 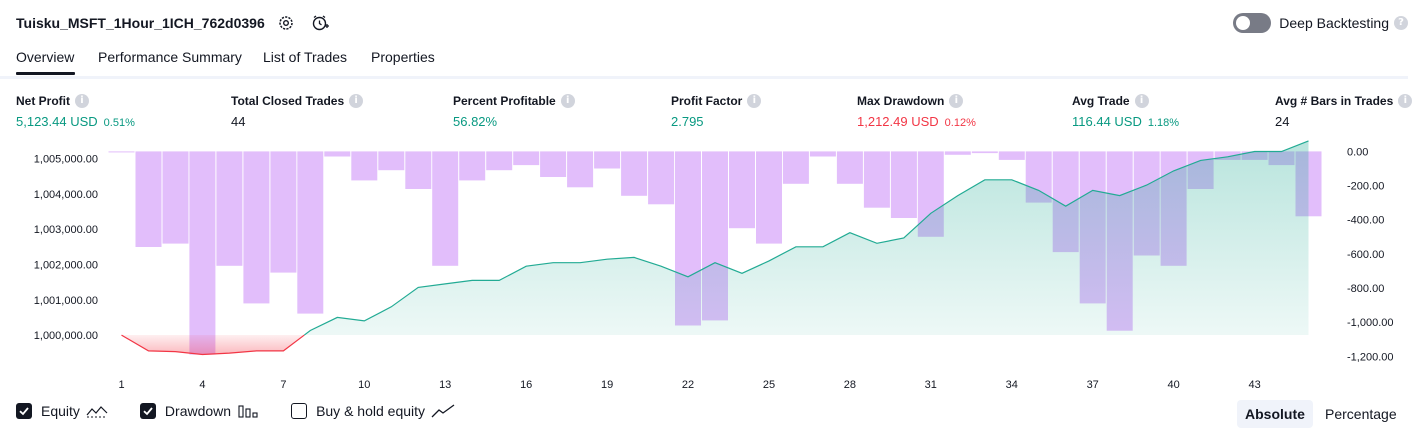 I want to click on metric-label: Total Closed Trades, so click(x=288, y=101).